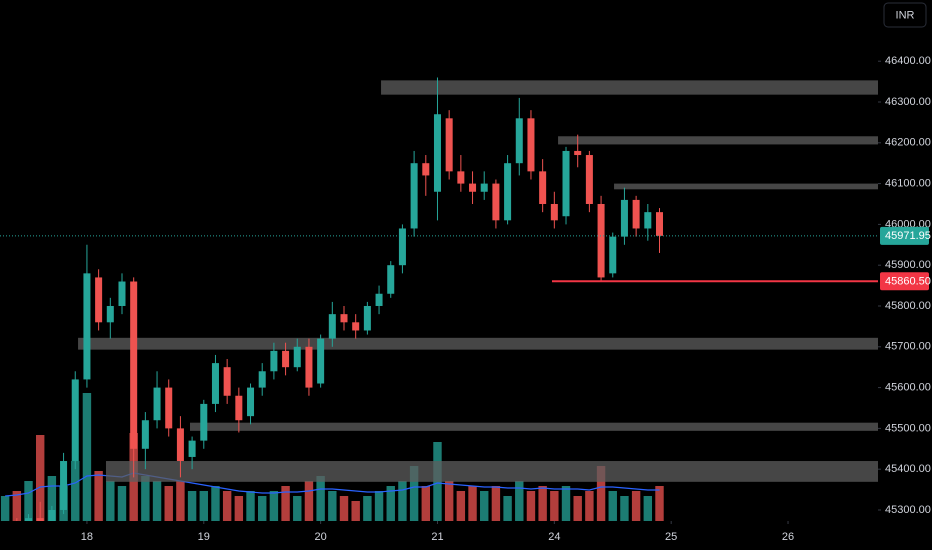 Image resolution: width=932 pixels, height=550 pixels. I want to click on currency-label: INR, so click(905, 15).